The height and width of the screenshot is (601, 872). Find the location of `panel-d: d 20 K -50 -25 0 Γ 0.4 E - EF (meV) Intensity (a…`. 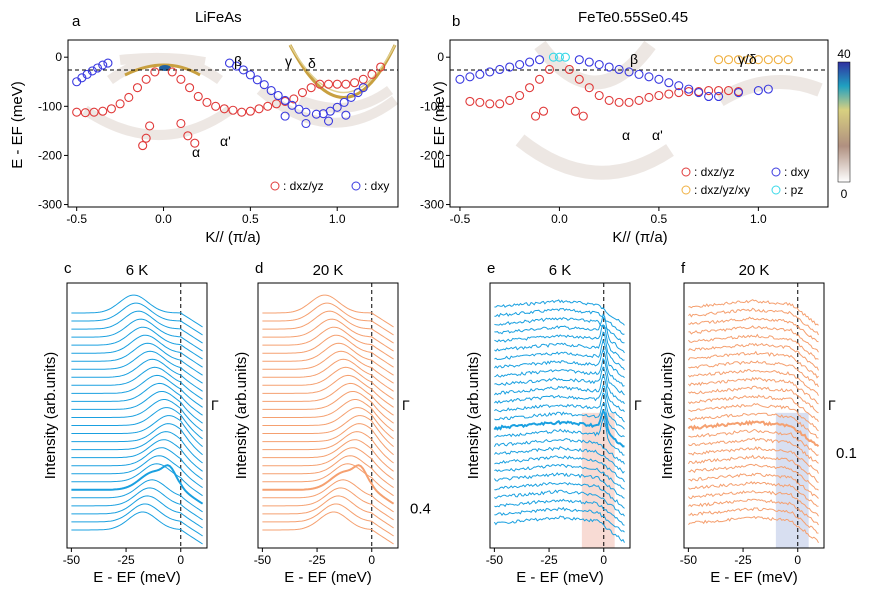

panel-d: d 20 K -50 -25 0 Γ 0.4 E - EF (meV) Intensity (a… is located at coordinates (332, 423).